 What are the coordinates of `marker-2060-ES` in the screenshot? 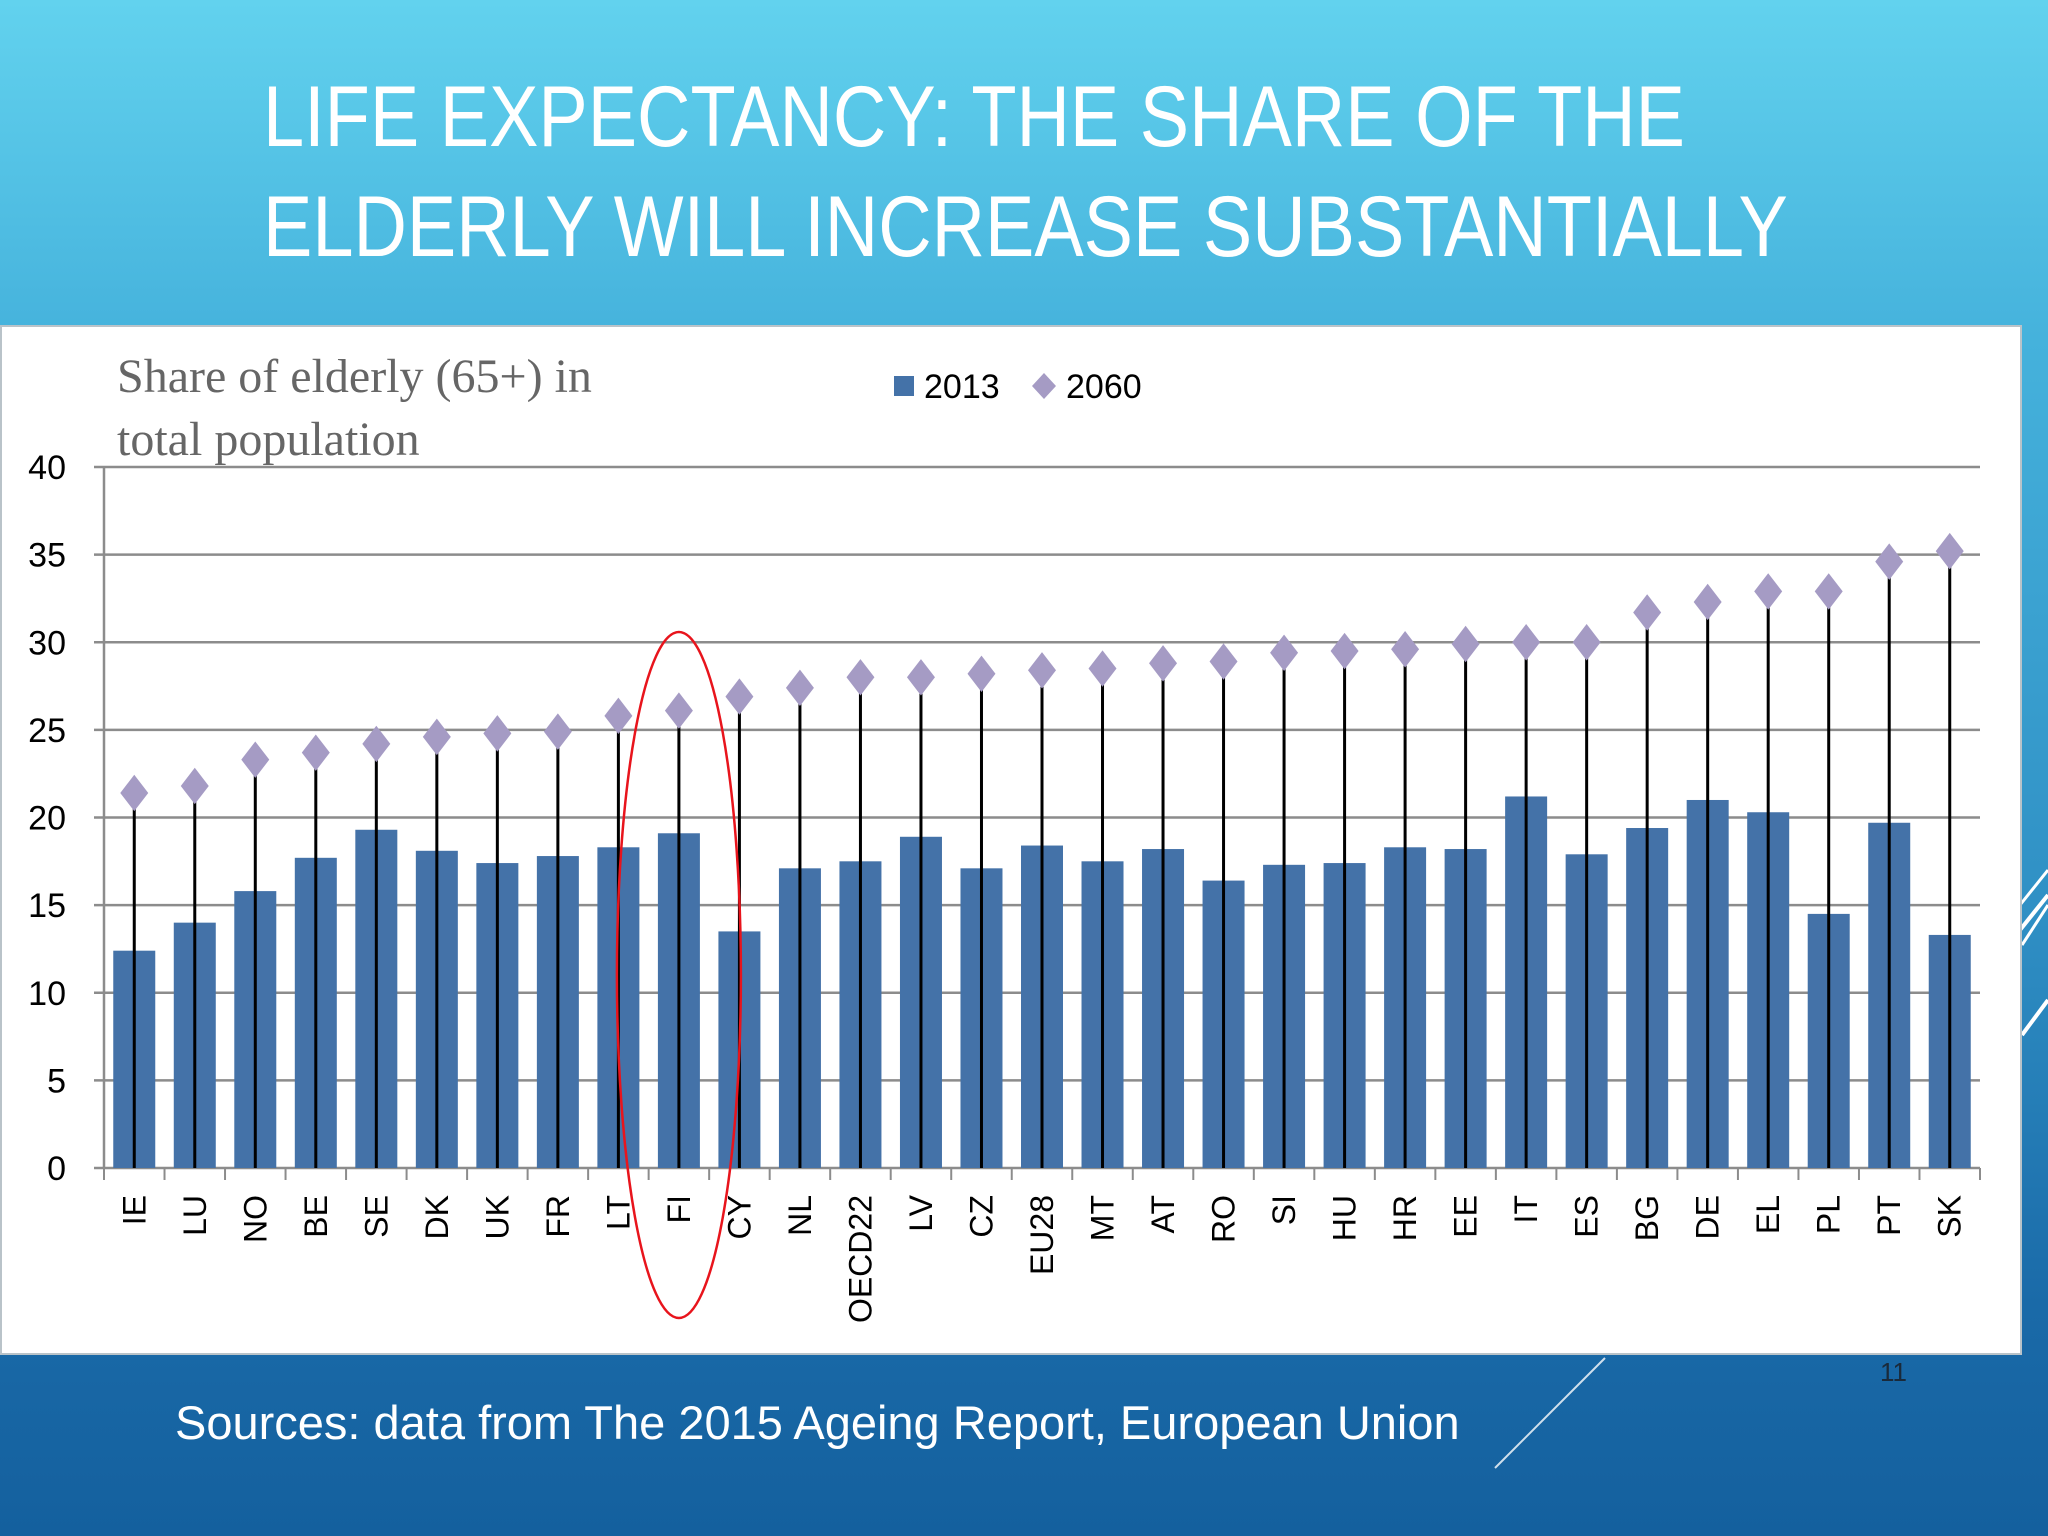 It's located at (1586, 642).